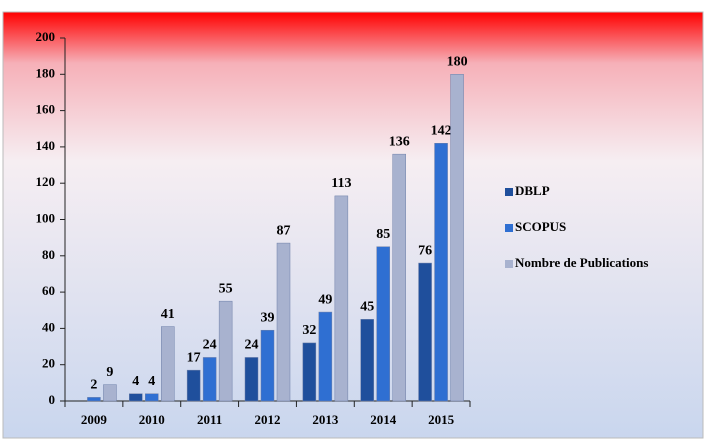 The image size is (708, 441). I want to click on legend-label: DBLP, so click(532, 190).